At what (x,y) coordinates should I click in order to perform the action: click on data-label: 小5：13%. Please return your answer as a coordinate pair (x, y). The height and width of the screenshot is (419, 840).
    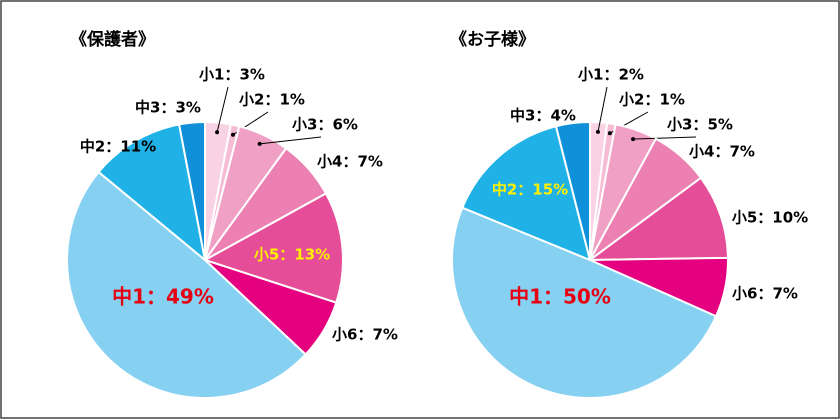
    Looking at the image, I should click on (292, 255).